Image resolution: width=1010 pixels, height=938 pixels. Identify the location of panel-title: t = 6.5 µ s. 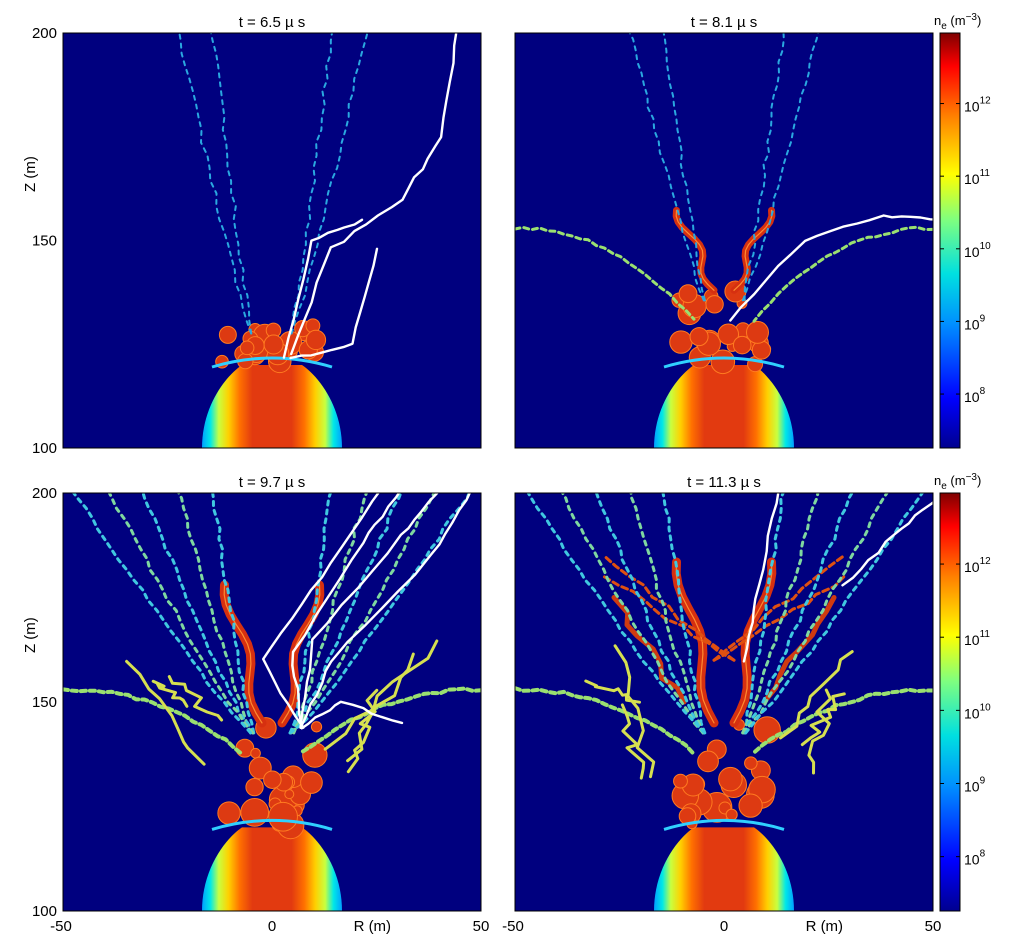
(272, 22).